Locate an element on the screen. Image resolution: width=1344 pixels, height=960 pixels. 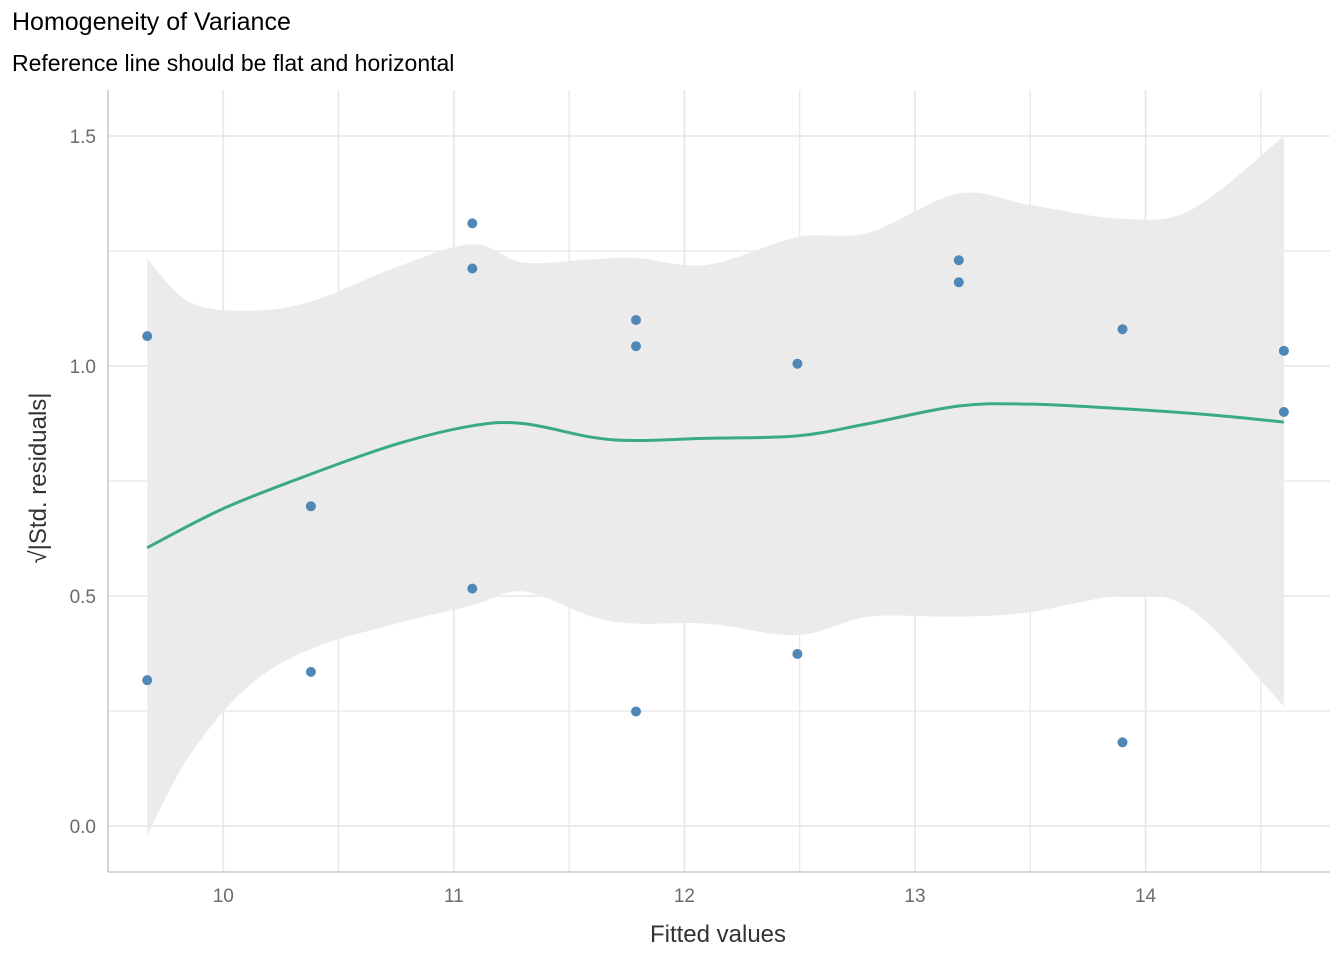
x-tick-label: 10 is located at coordinates (223, 896).